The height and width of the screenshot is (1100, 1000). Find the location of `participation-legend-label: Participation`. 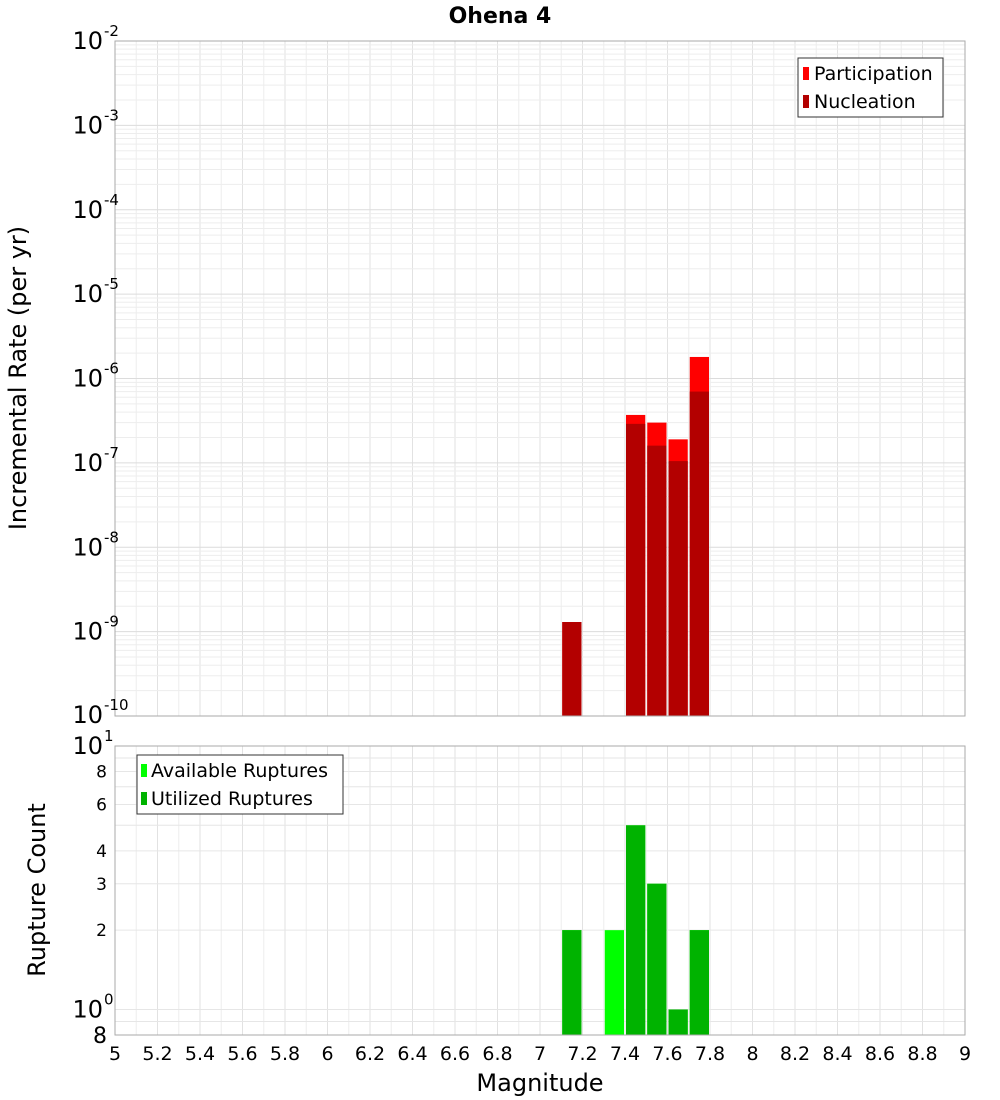

participation-legend-label: Participation is located at coordinates (873, 74).